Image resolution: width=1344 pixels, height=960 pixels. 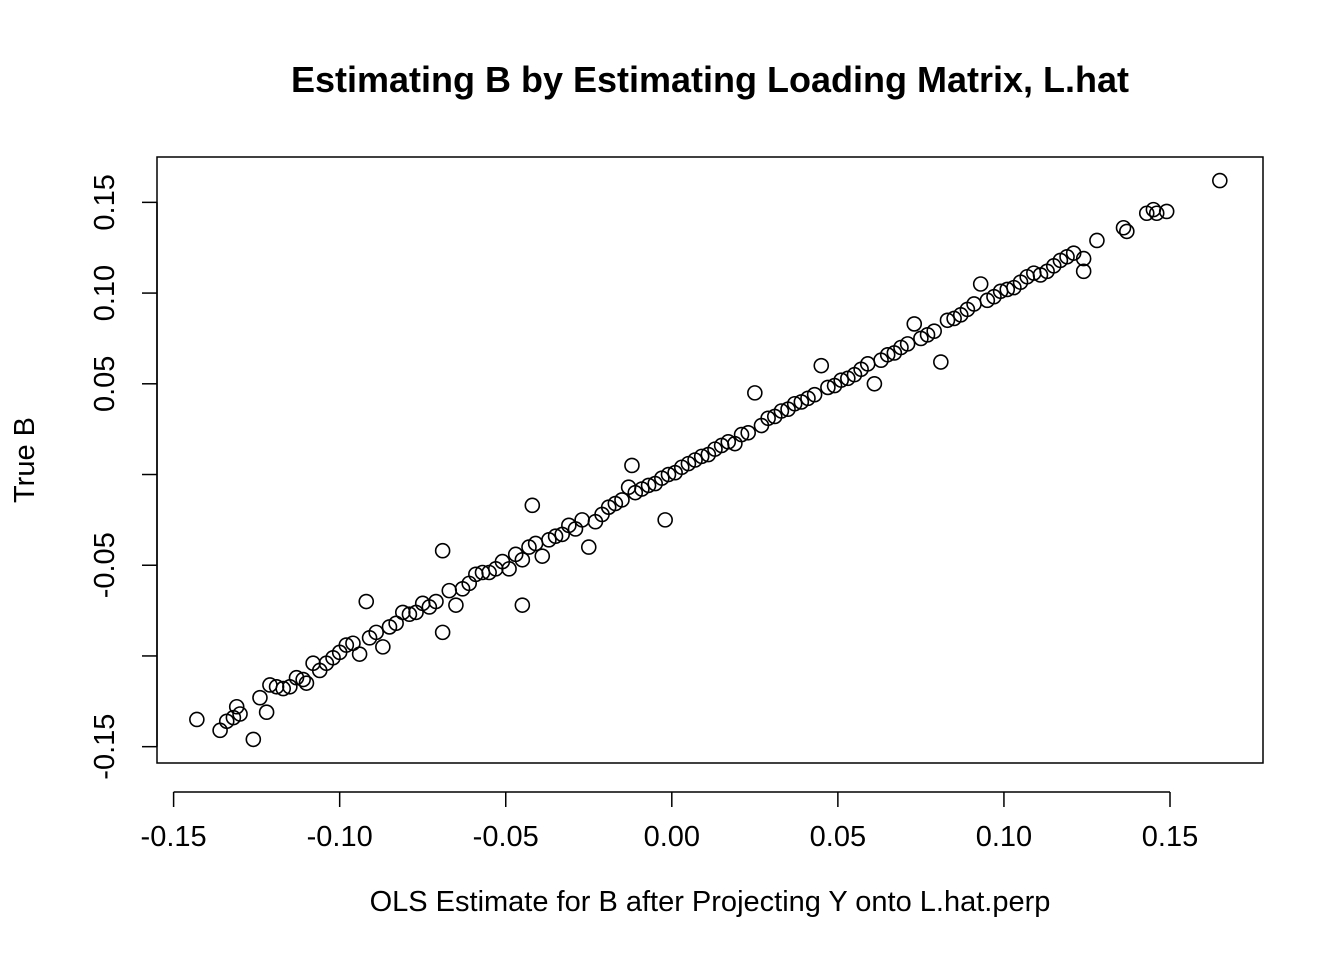 What do you see at coordinates (506, 837) in the screenshot?
I see `x-tick-label: -0.05` at bounding box center [506, 837].